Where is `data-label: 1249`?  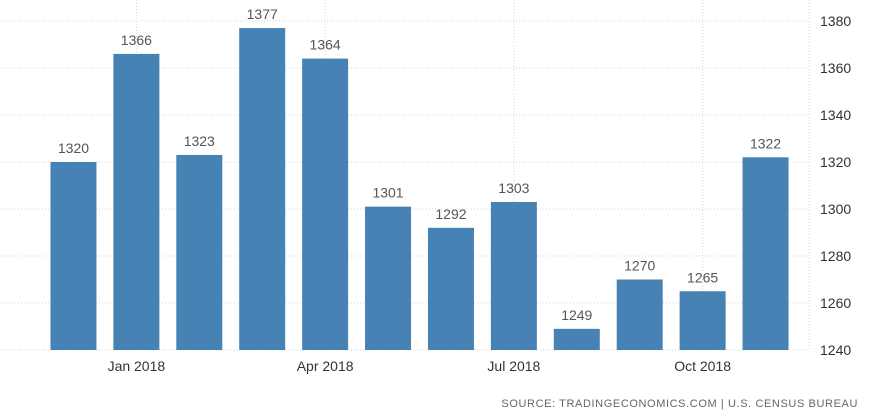 data-label: 1249 is located at coordinates (576, 315).